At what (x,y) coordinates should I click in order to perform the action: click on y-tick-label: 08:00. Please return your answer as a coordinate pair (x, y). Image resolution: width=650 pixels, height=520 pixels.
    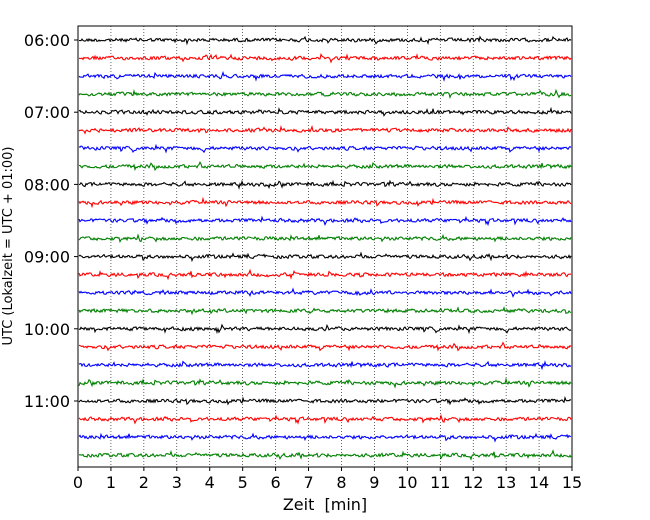
    Looking at the image, I should click on (47, 184).